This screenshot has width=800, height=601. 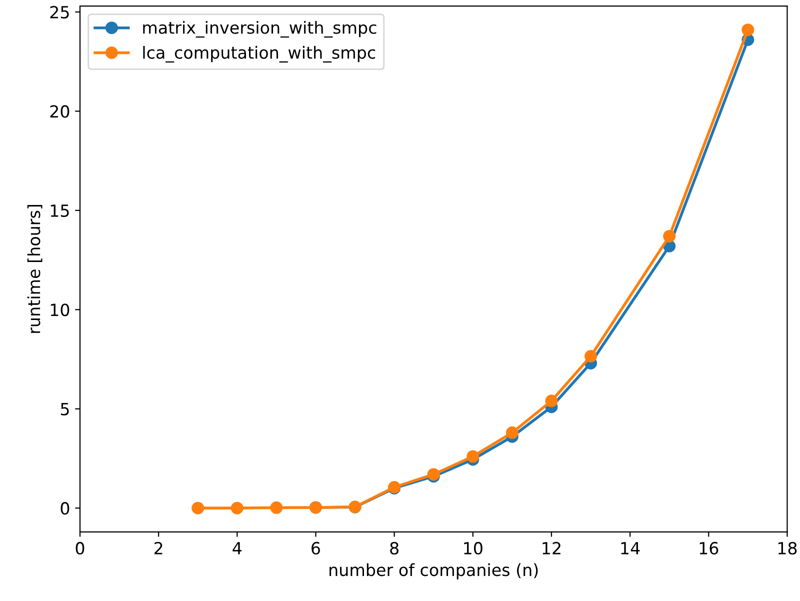 I want to click on x-tick-label: 2, so click(x=158, y=548).